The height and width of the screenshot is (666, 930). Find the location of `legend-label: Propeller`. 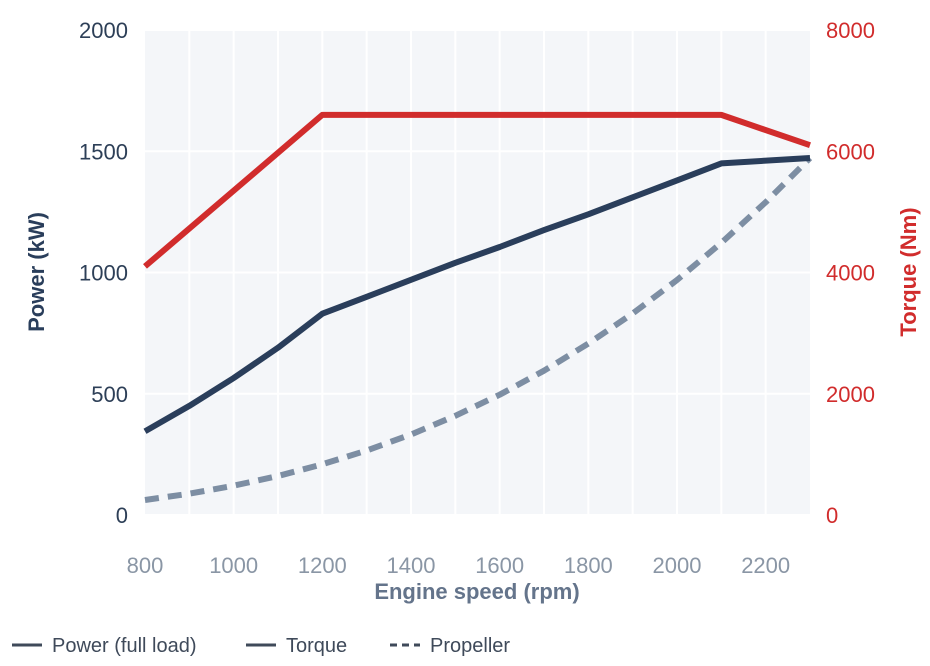

legend-label: Propeller is located at coordinates (470, 646).